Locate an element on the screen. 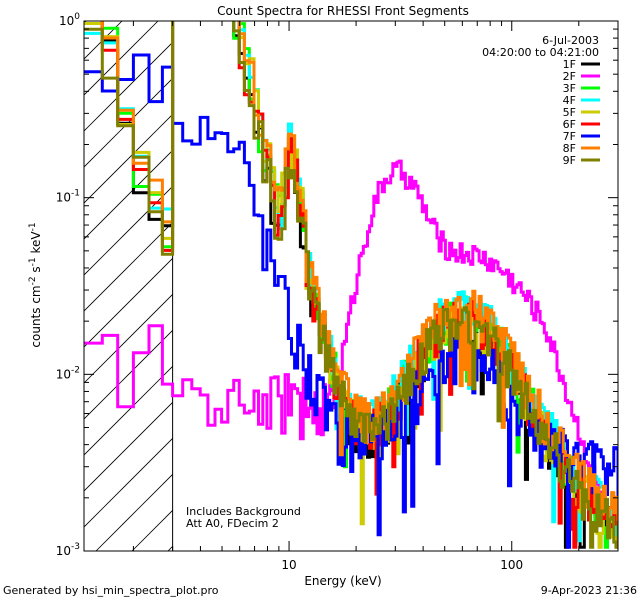 Image resolution: width=640 pixels, height=600 pixels. legend-label-2F: 2F is located at coordinates (569, 76).